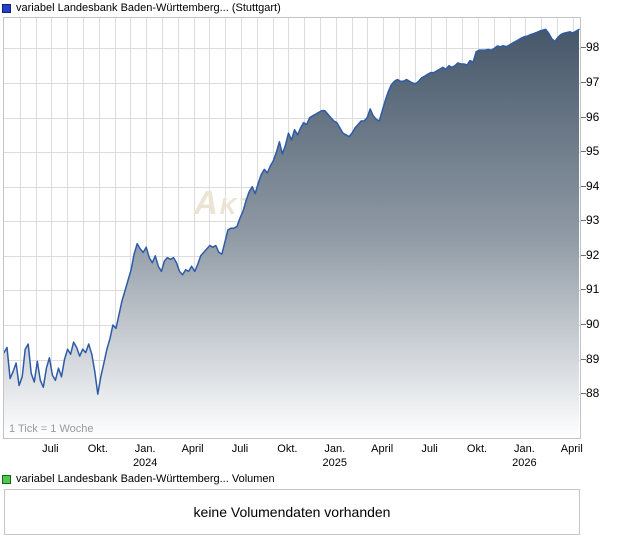 Image resolution: width=620 pixels, height=546 pixels. I want to click on no-volume-message: keine Volumendaten vorhanden, so click(292, 512).